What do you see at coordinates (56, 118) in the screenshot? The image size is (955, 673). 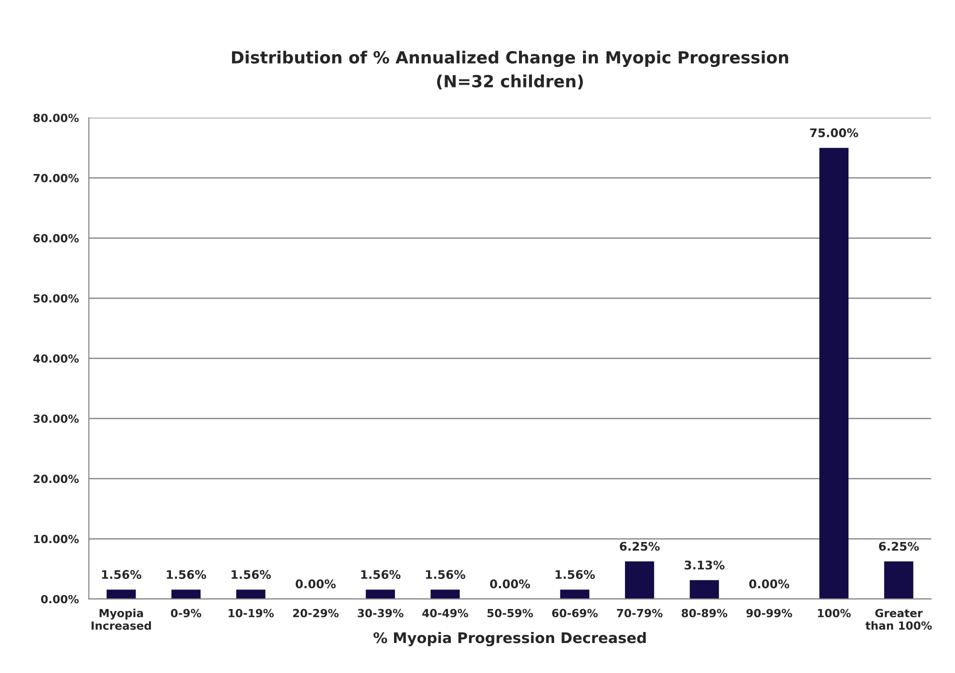 I see `y-tick-label: 80.00%` at bounding box center [56, 118].